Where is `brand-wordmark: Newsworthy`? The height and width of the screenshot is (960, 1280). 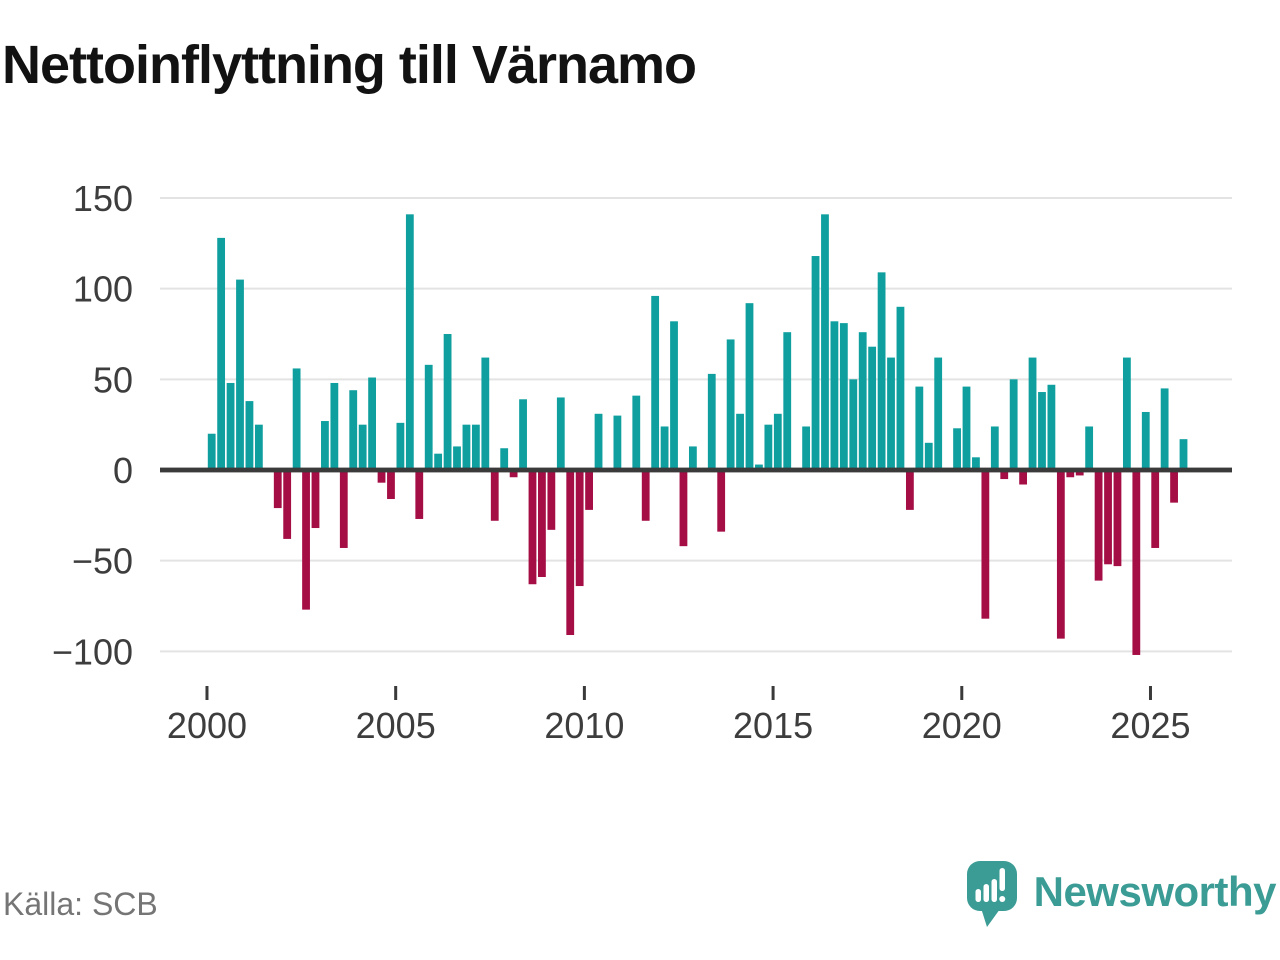
brand-wordmark: Newsworthy is located at coordinates (1155, 891).